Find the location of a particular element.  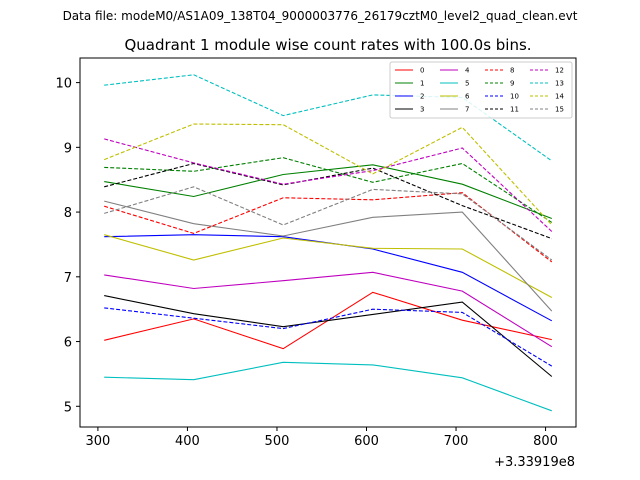

legend-box is located at coordinates (481, 90).